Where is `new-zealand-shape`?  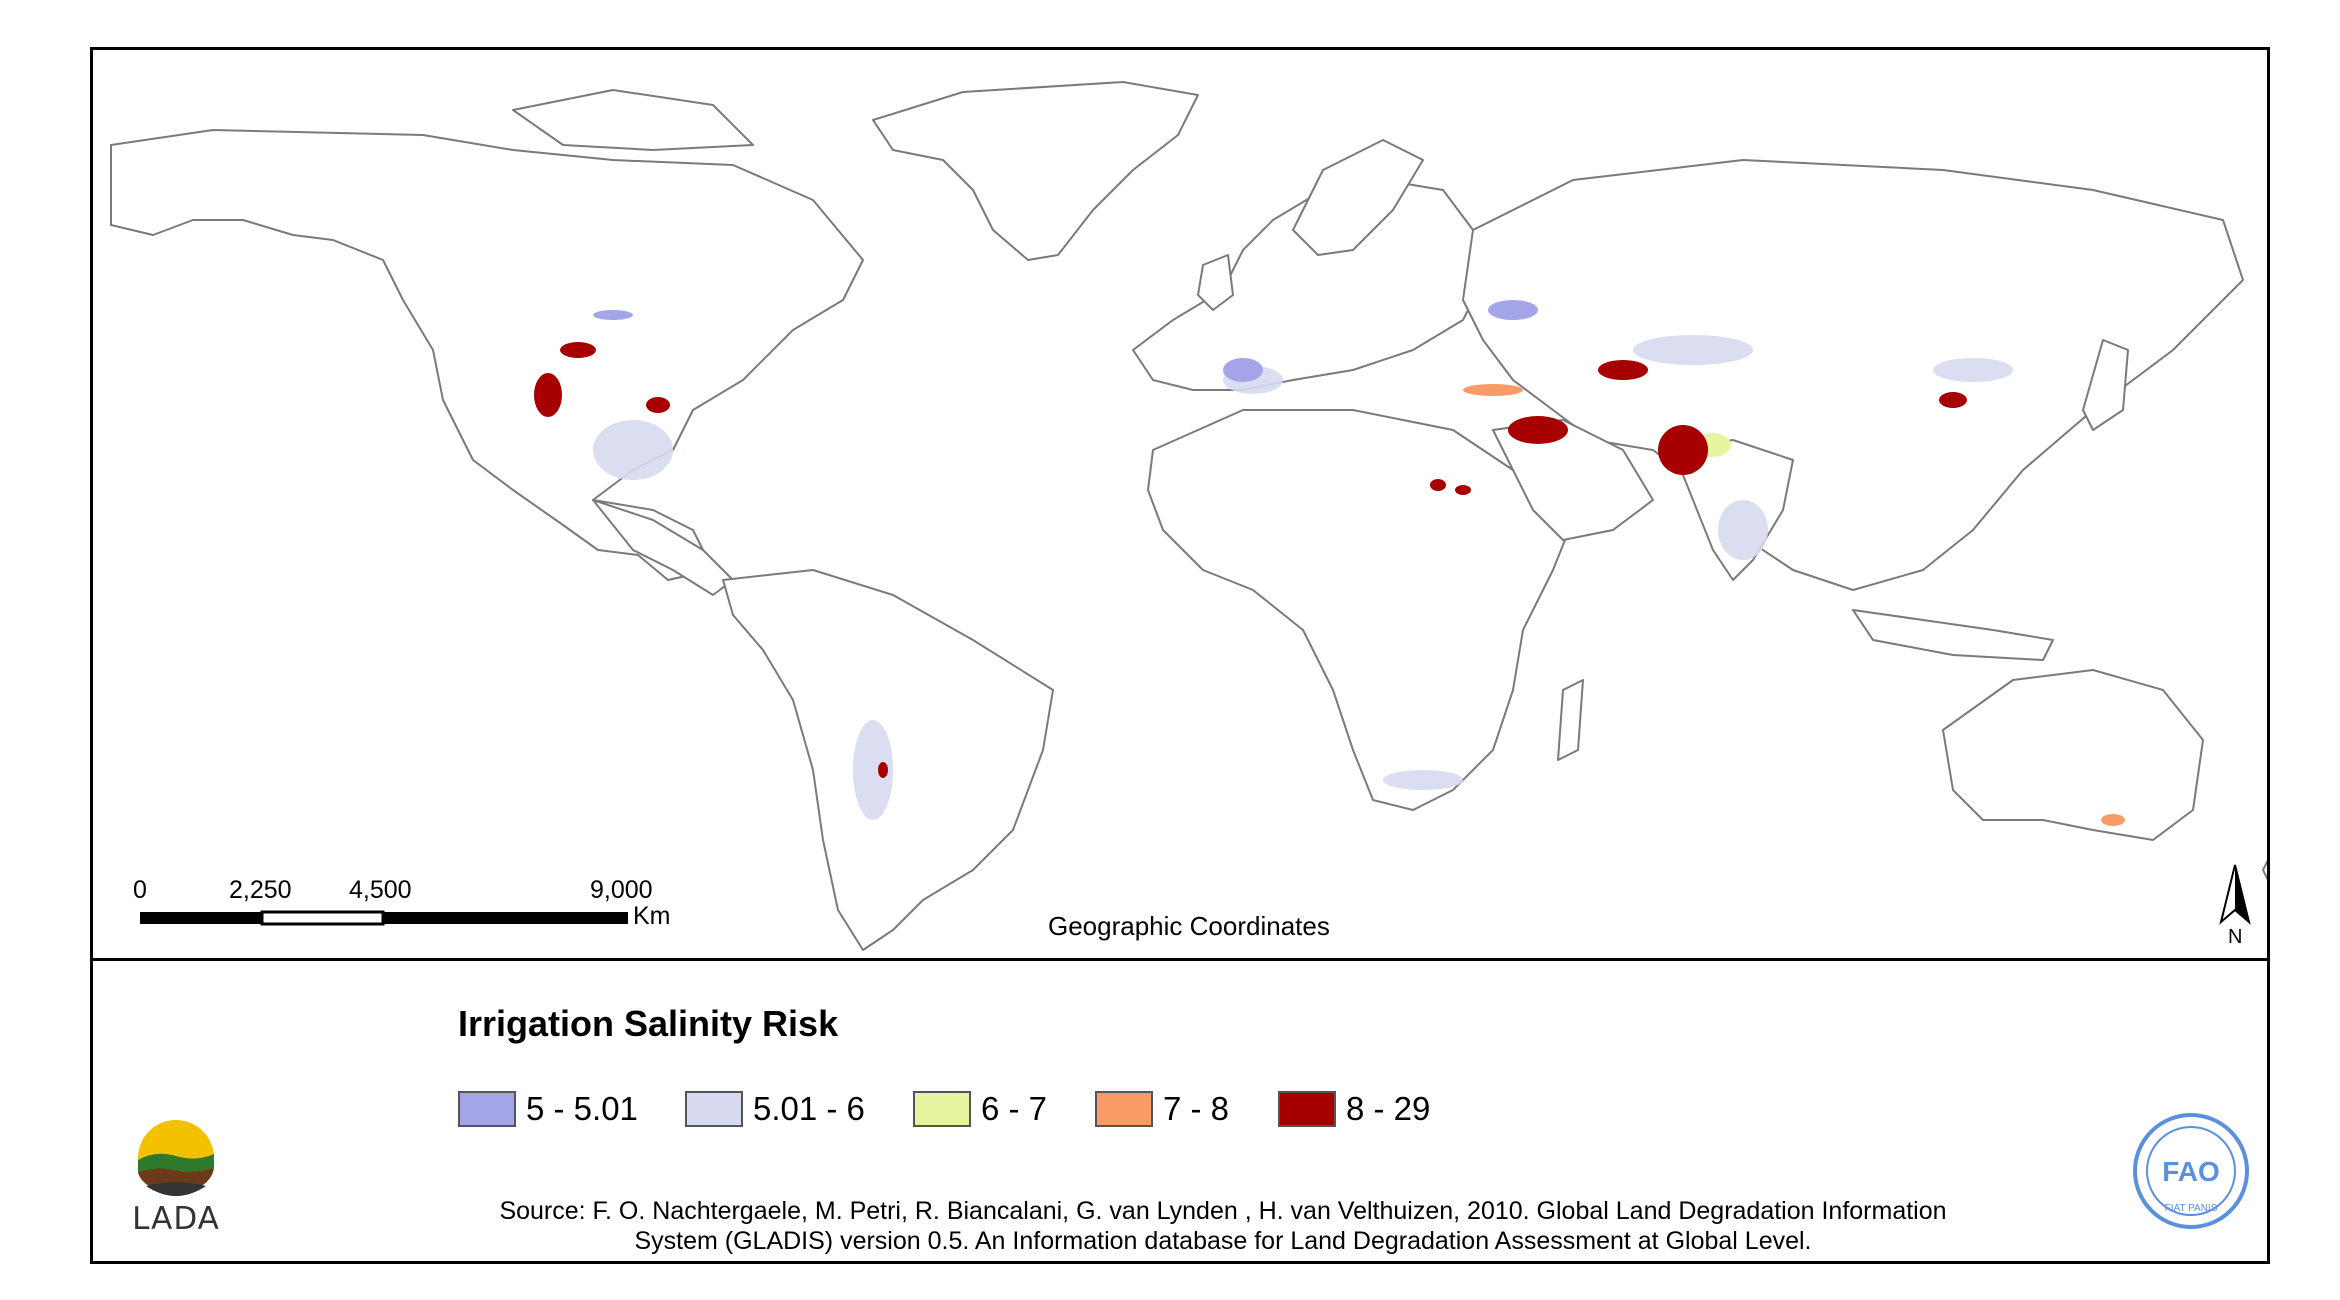 new-zealand-shape is located at coordinates (2264, 870).